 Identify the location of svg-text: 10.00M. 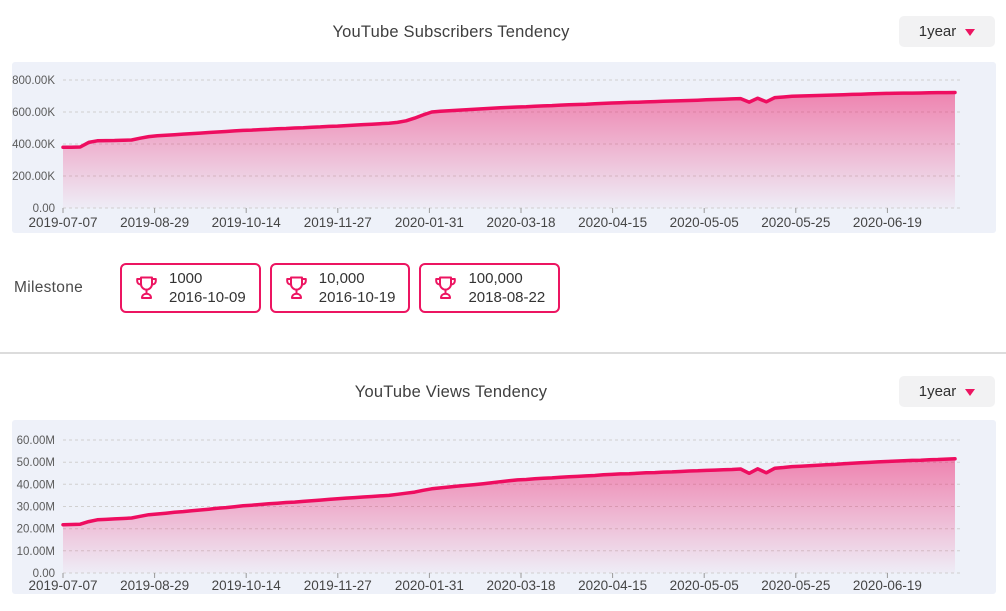
(36, 552).